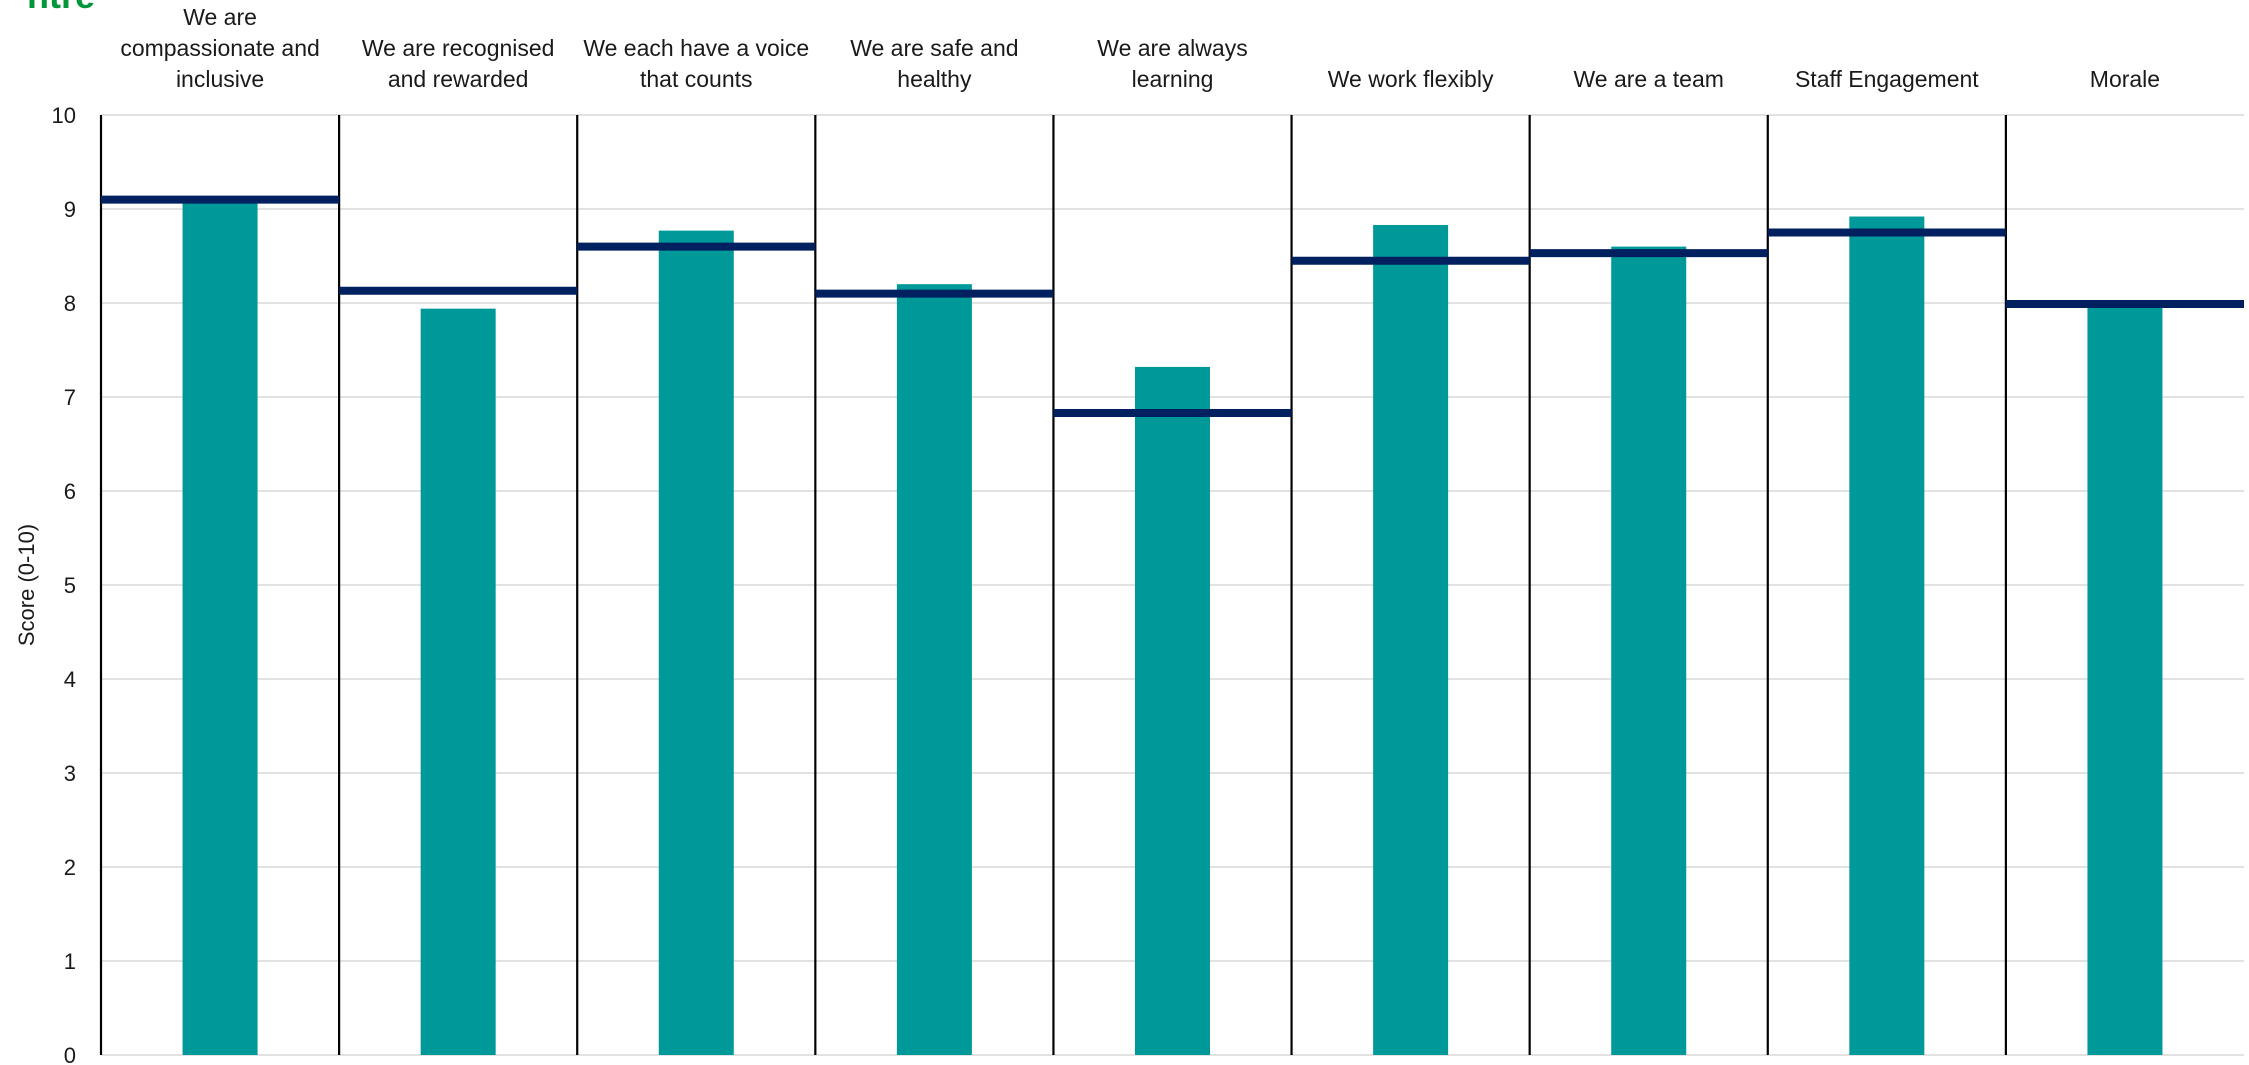  I want to click on category-label: We are recognised and rewarded, so click(458, 63).